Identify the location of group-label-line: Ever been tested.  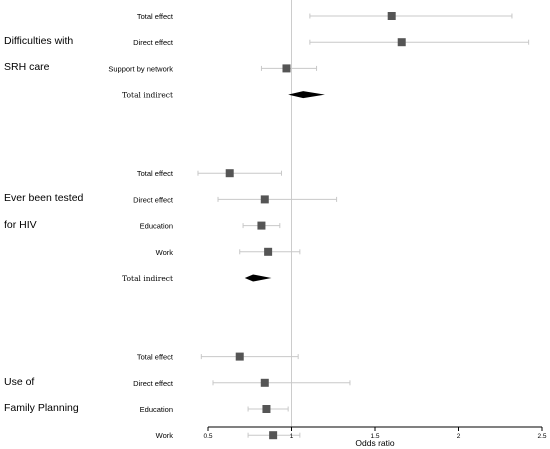
(44, 198).